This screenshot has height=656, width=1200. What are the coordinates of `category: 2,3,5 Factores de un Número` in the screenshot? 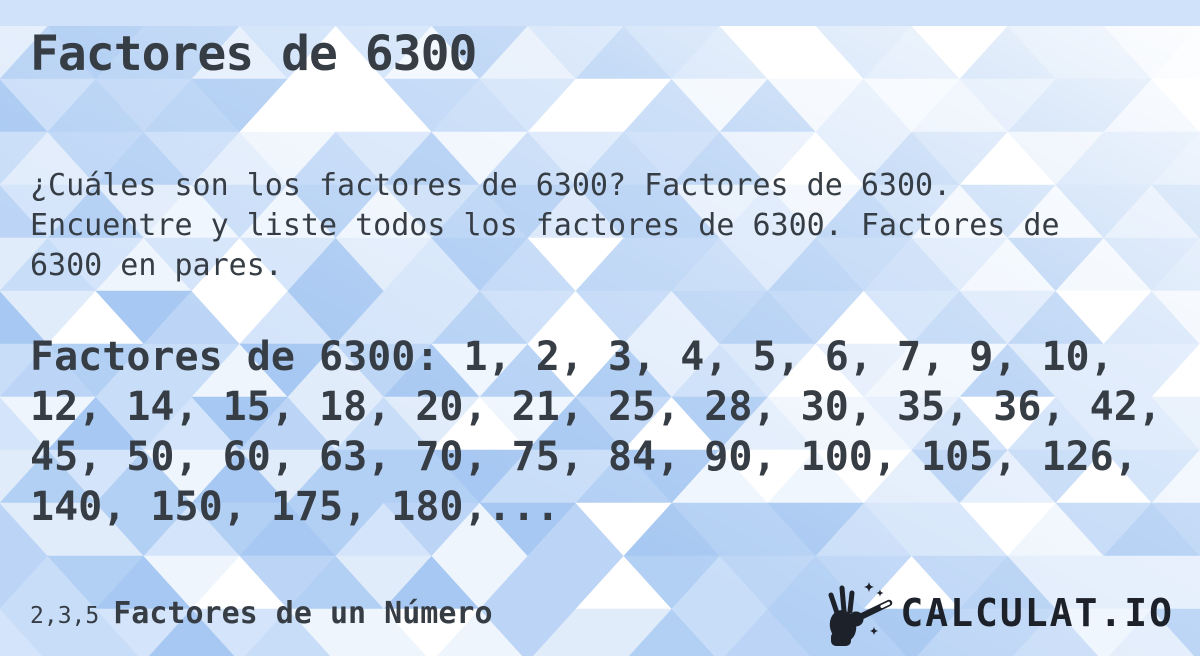 It's located at (261, 613).